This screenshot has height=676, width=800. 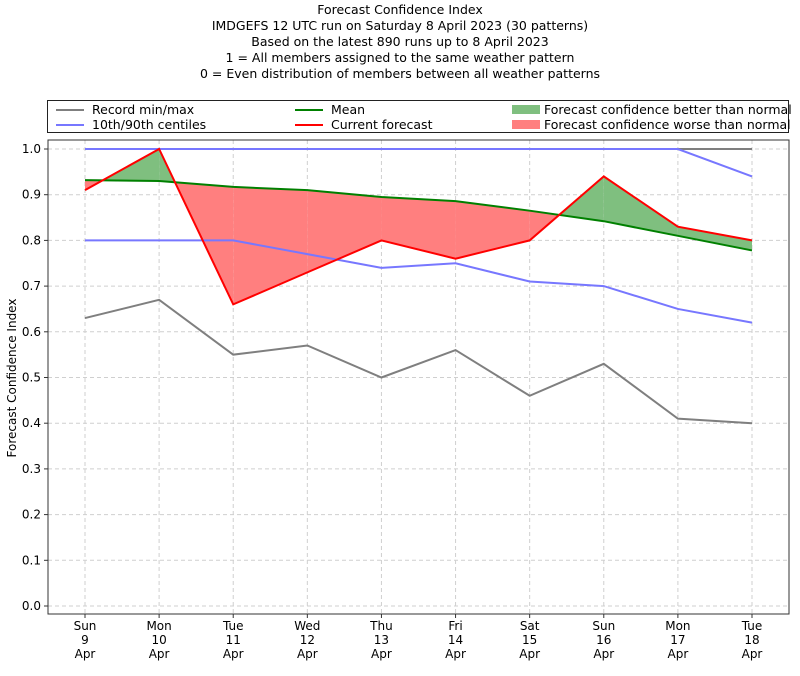 I want to click on y-tick-label: 0.3, so click(x=31, y=469).